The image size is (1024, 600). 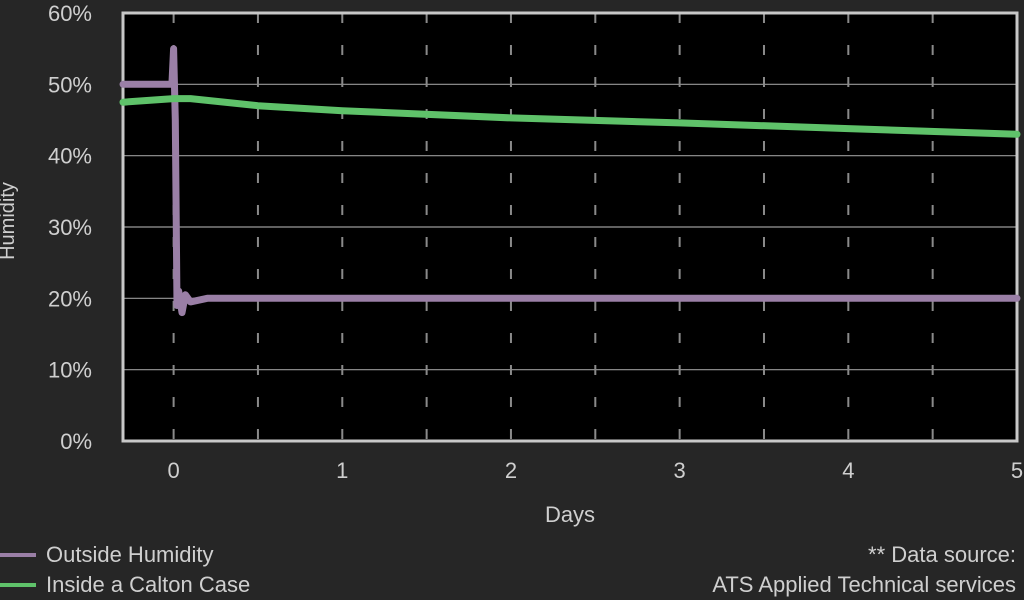 What do you see at coordinates (173, 470) in the screenshot?
I see `x-tick-label: 0` at bounding box center [173, 470].